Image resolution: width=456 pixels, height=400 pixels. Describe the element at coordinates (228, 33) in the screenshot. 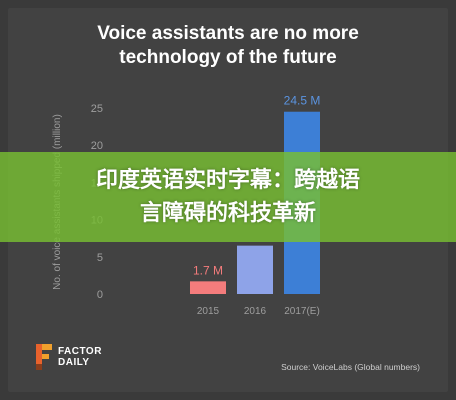

I see `chart-title-line-1: Voice assistants are no more` at that location.